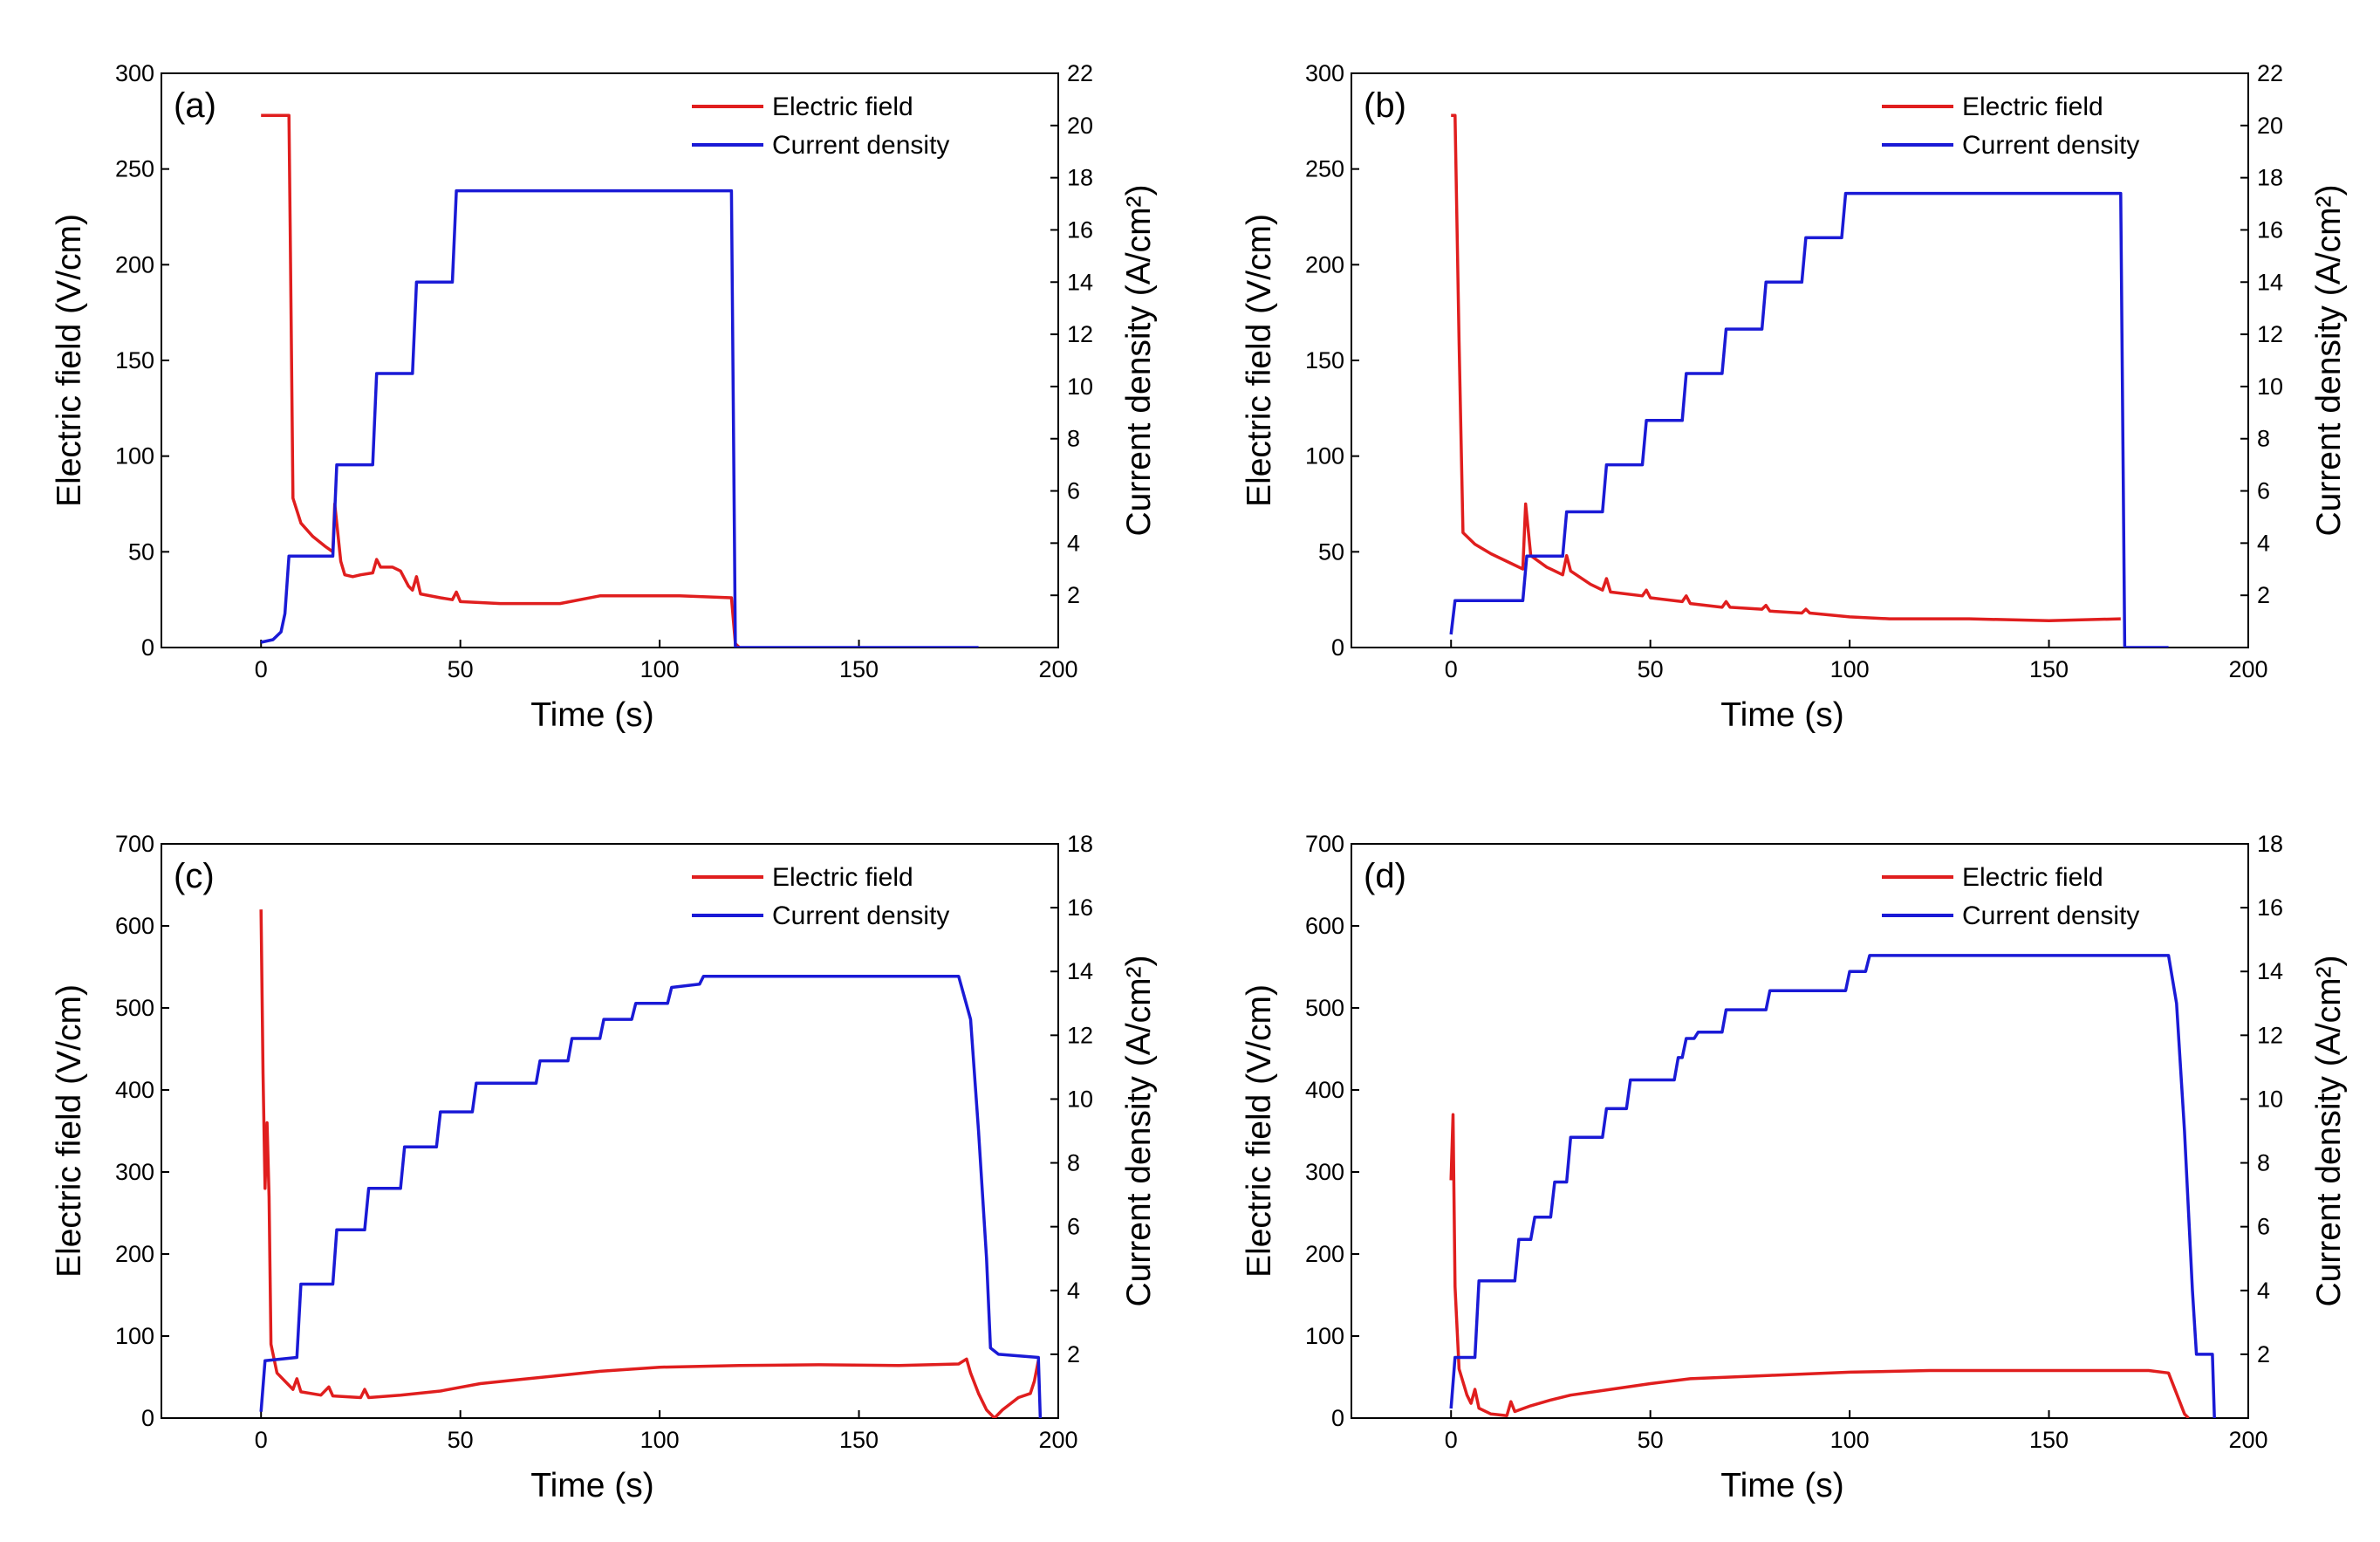  Describe the element at coordinates (134, 926) in the screenshot. I see `y-left-tick-label: 600` at that location.